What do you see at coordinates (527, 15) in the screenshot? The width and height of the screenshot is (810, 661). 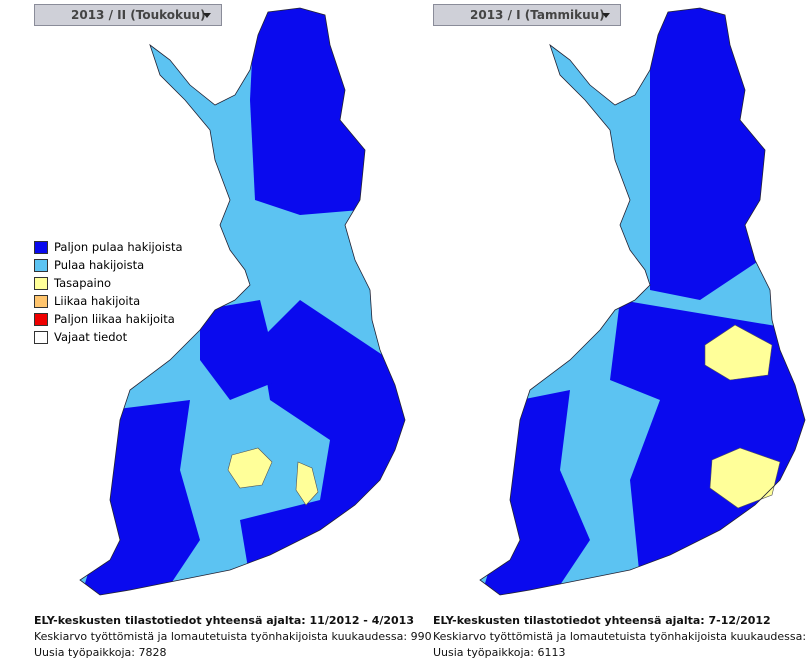 I see `period-dropdown: 2013 / I (Tammikuu)` at bounding box center [527, 15].